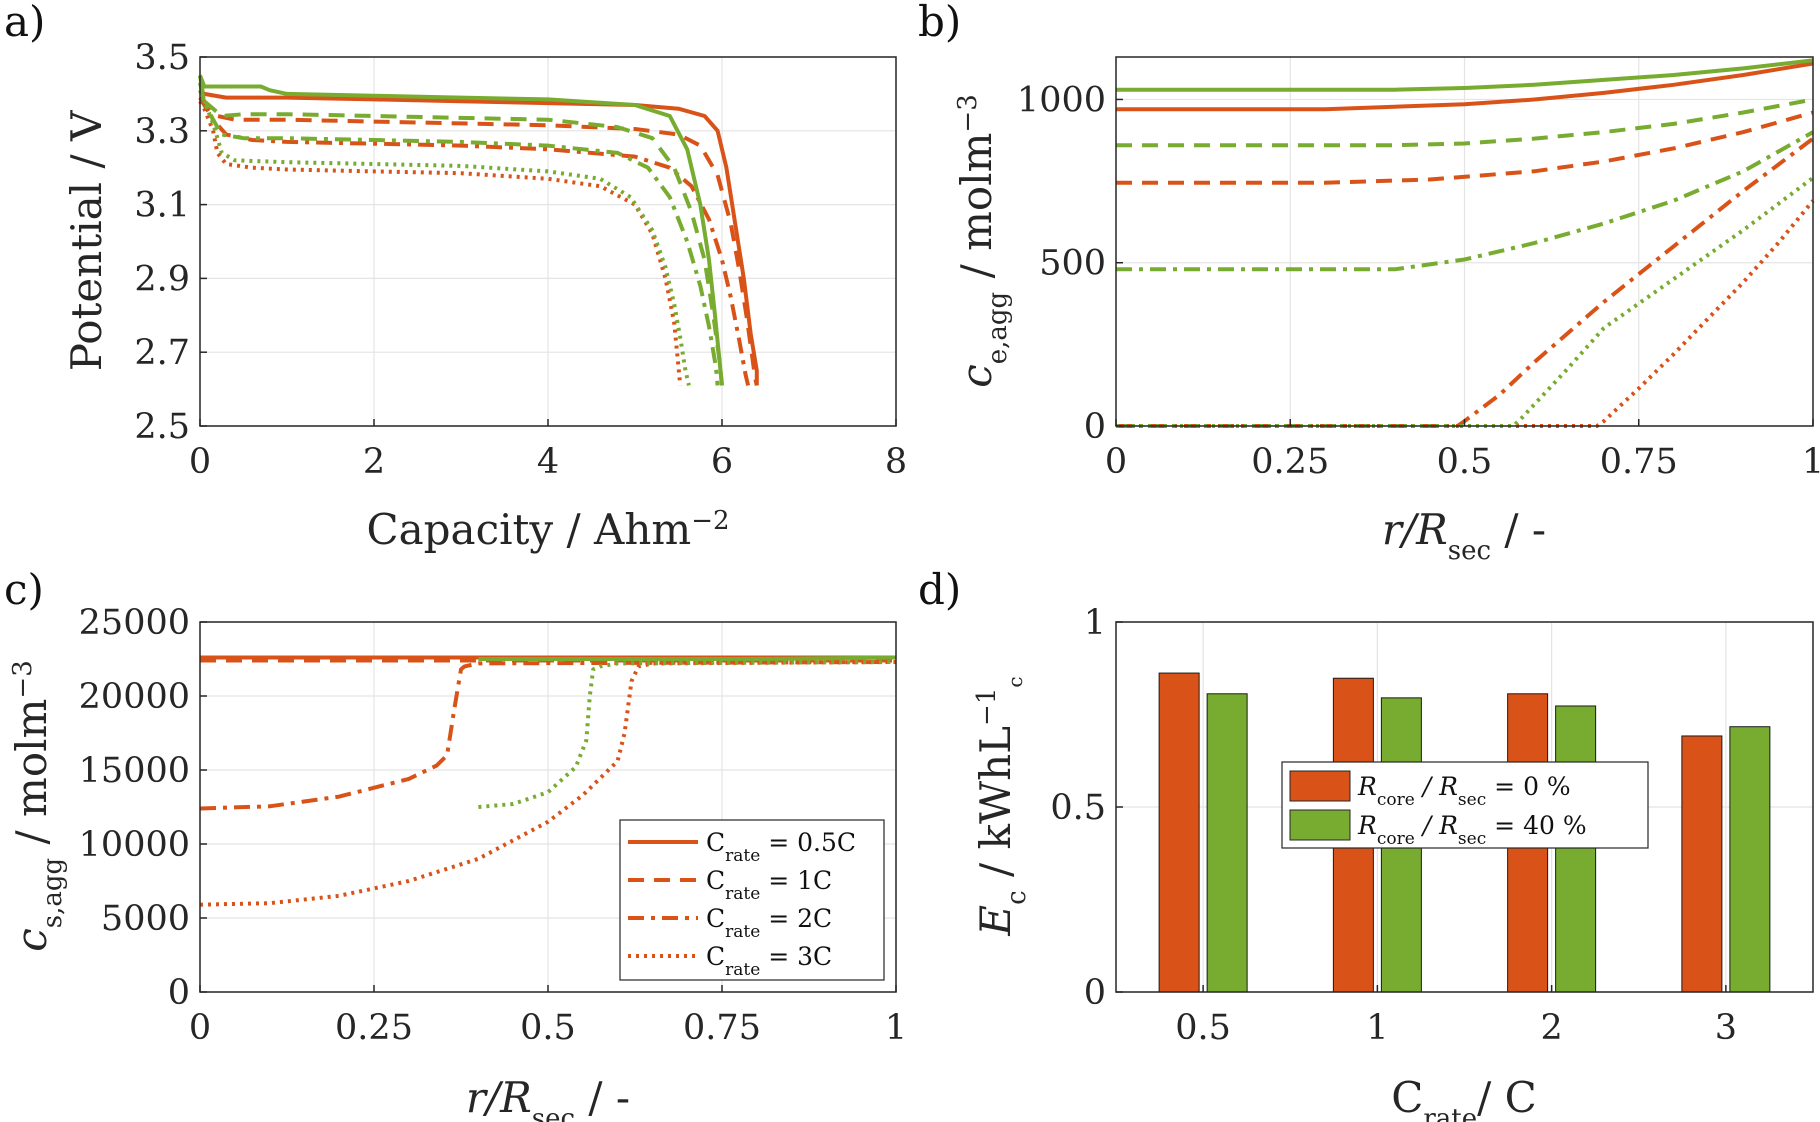 The height and width of the screenshot is (1122, 1820). Describe the element at coordinates (1227, 843) in the screenshot. I see `bar-green-0.5` at that location.